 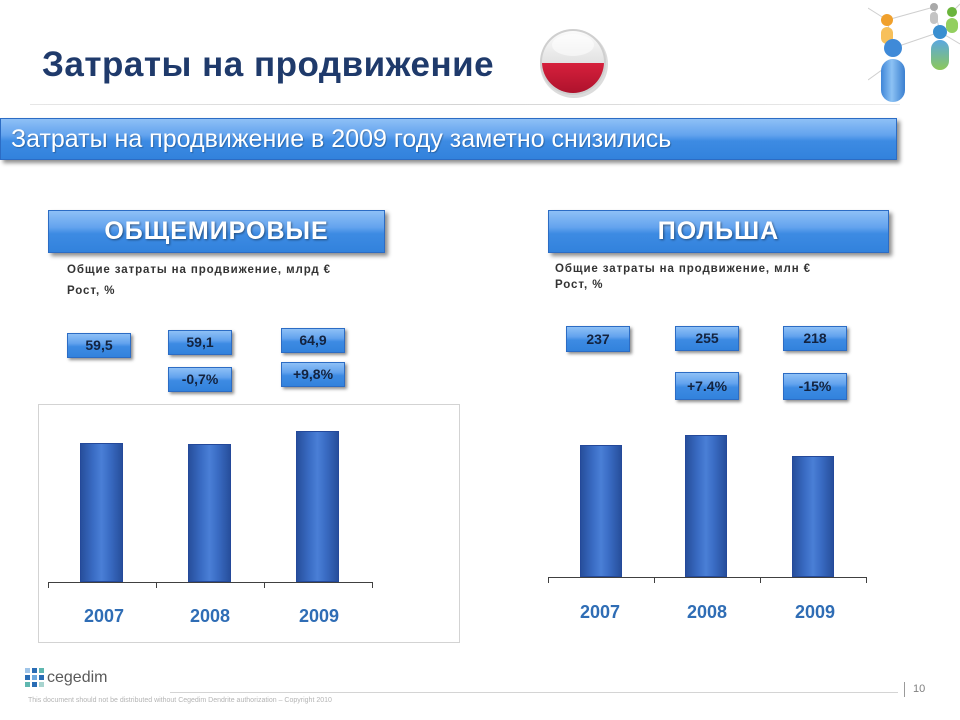 What do you see at coordinates (104, 616) in the screenshot?
I see `tick-label-2007-world: 2007` at bounding box center [104, 616].